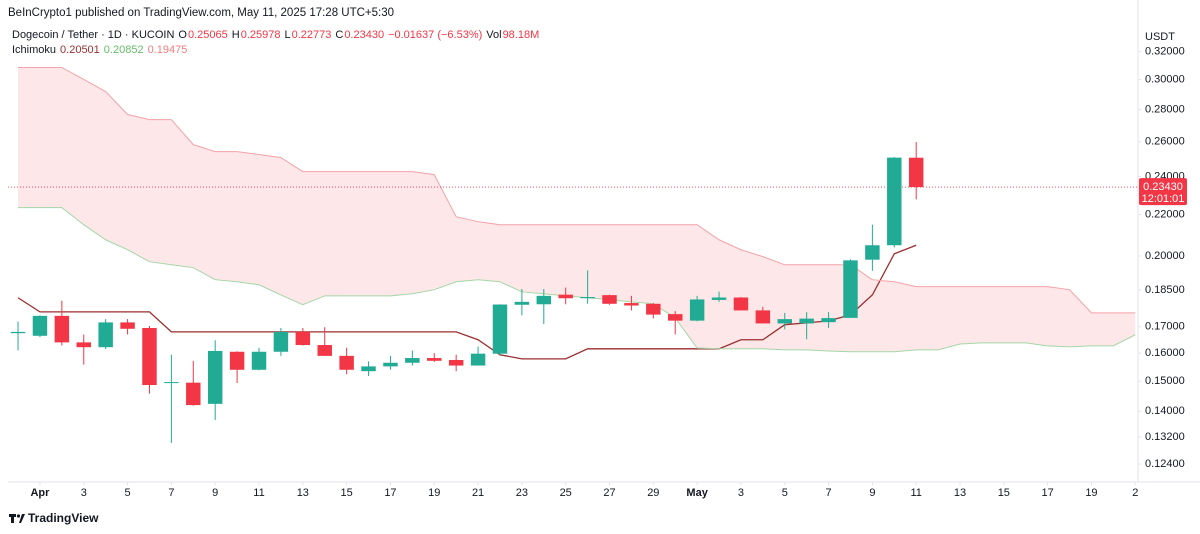  I want to click on indicator-value: 0.20852, so click(123, 50).